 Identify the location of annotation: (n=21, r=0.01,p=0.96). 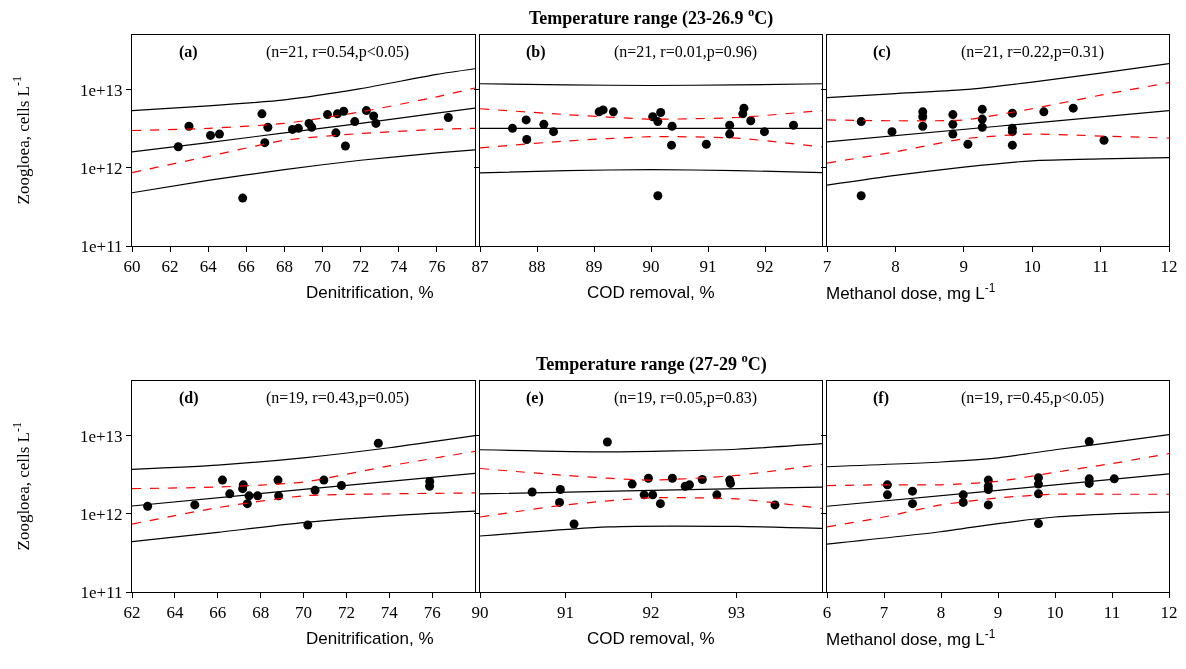
(686, 52).